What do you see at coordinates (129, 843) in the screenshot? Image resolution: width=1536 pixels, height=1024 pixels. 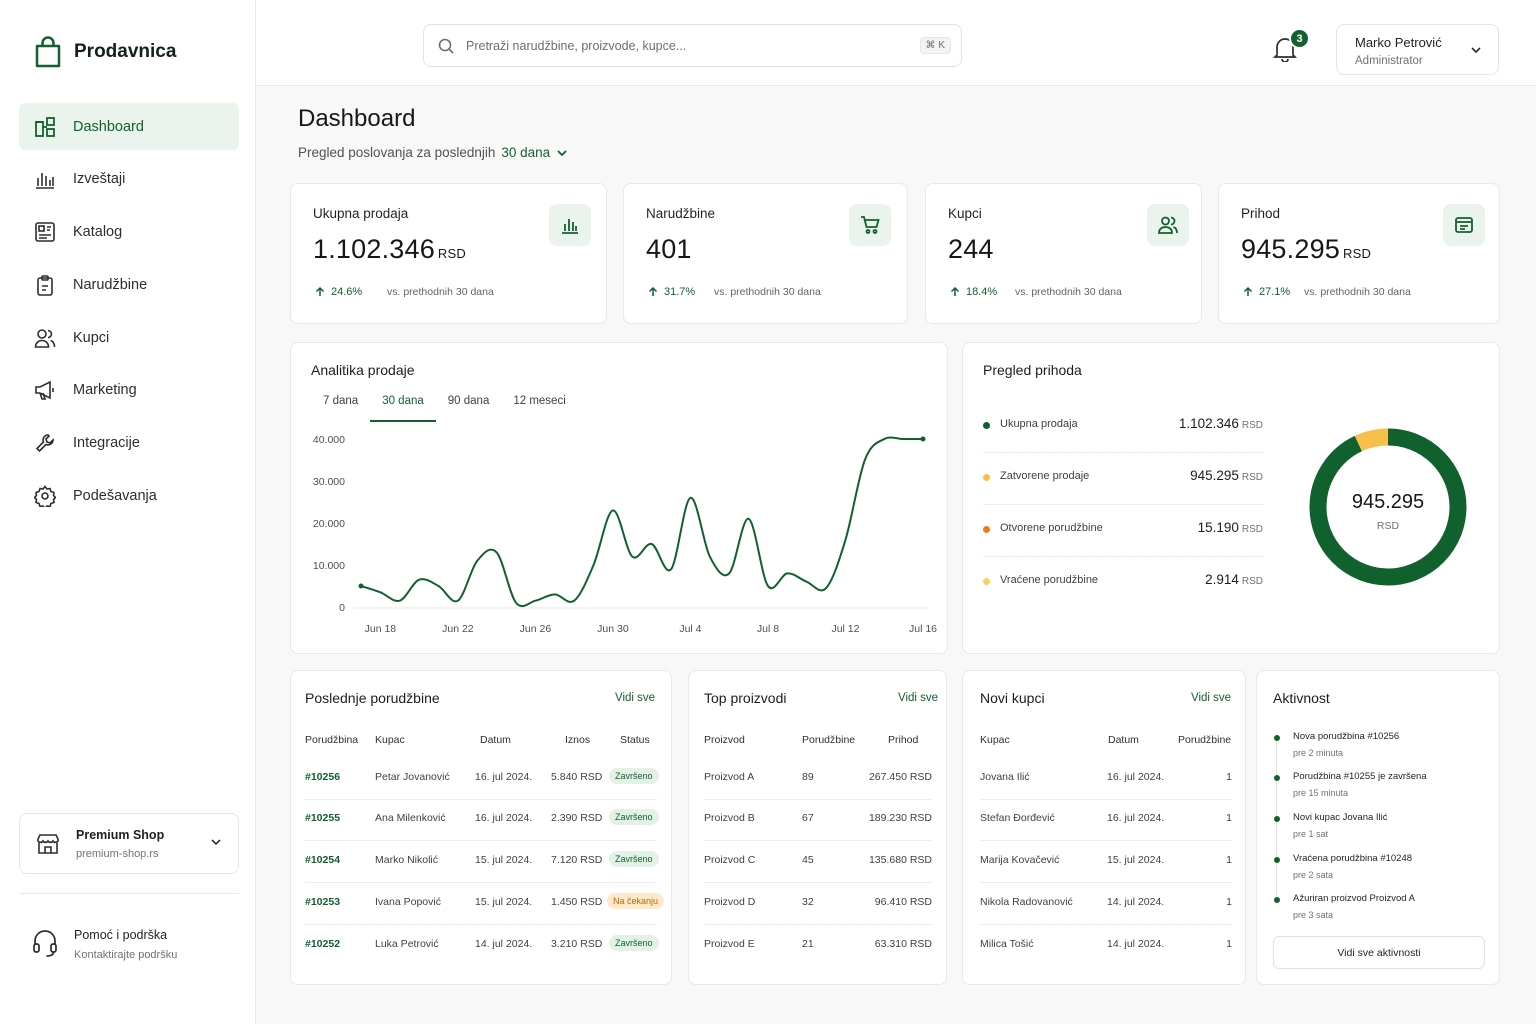 I see `shop-switcher: Premium Shop premium-shop.rs` at bounding box center [129, 843].